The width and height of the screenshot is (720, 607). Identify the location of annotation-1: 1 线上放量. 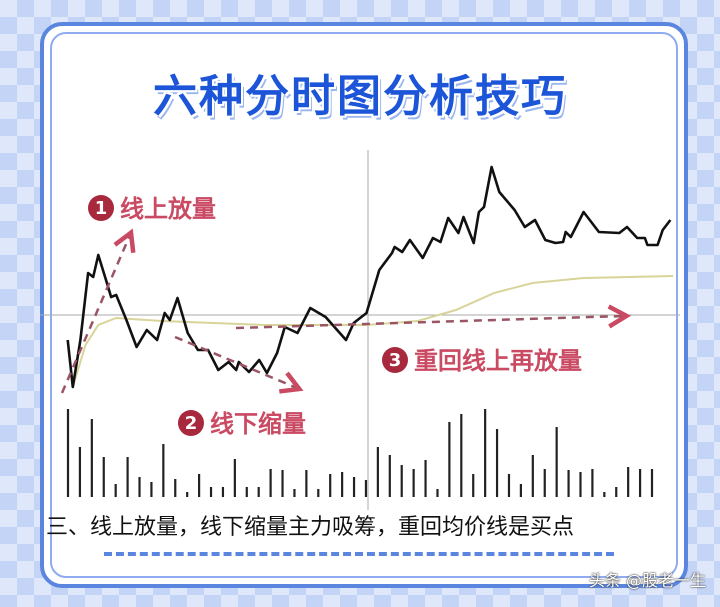
(152, 209).